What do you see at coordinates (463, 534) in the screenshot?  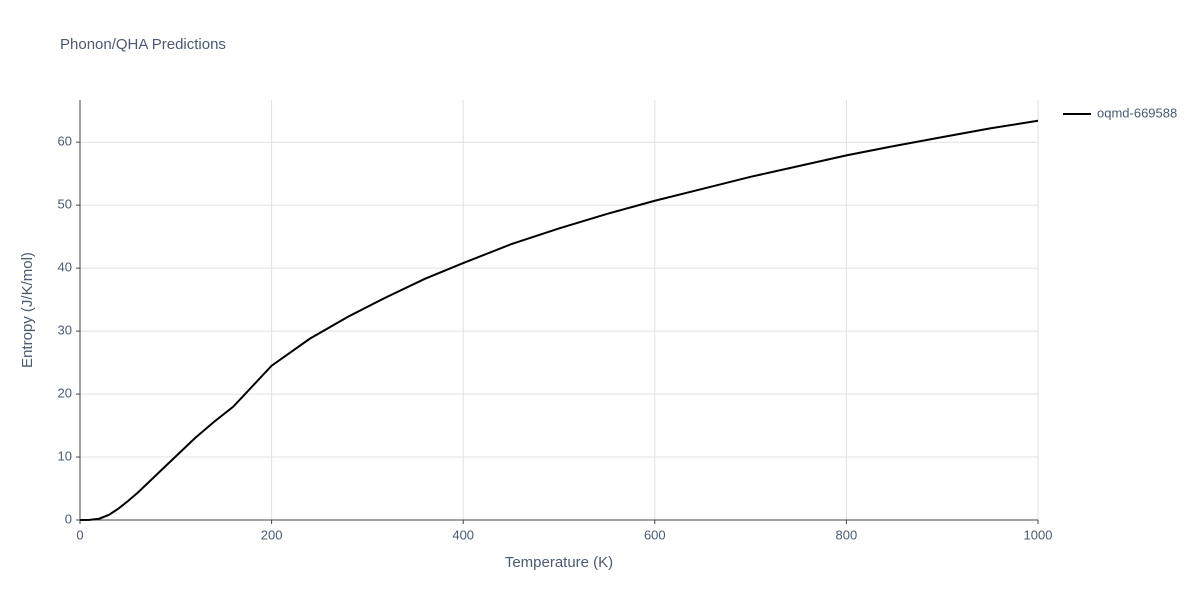 I see `x-tick-label: 400` at bounding box center [463, 534].